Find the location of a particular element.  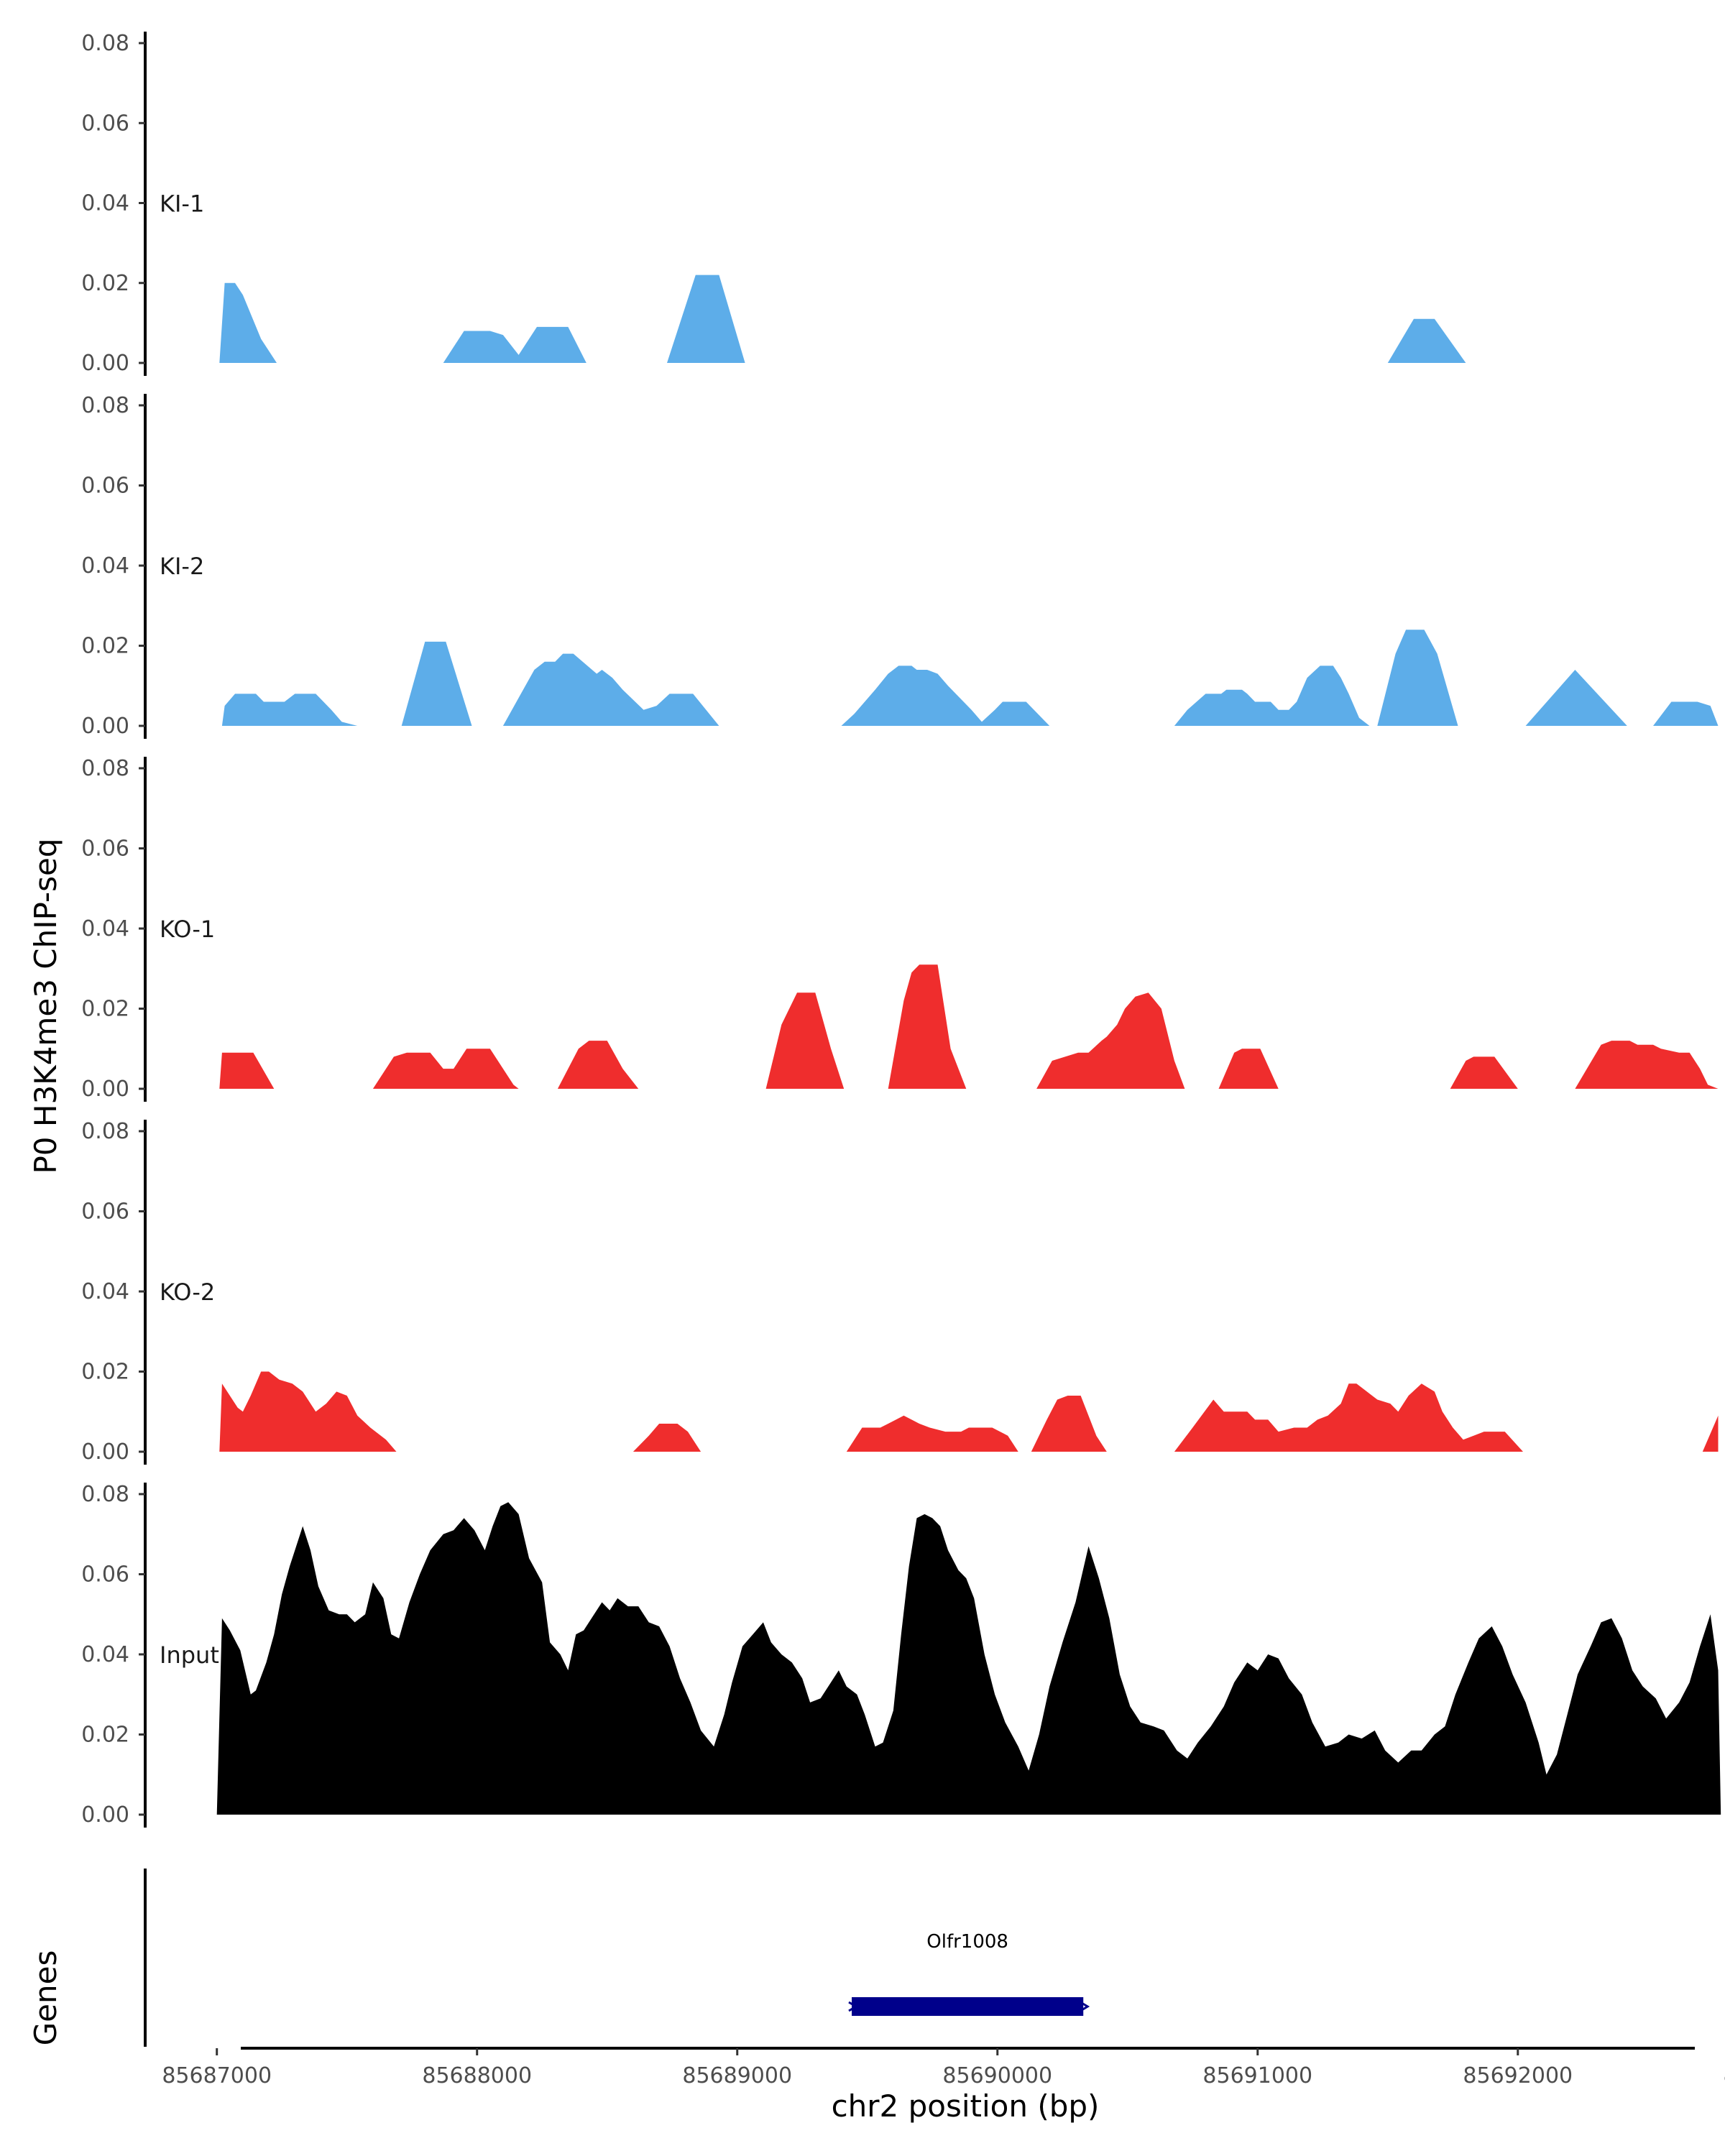

x-tick-label: 85693000 is located at coordinates (1724, 2075).